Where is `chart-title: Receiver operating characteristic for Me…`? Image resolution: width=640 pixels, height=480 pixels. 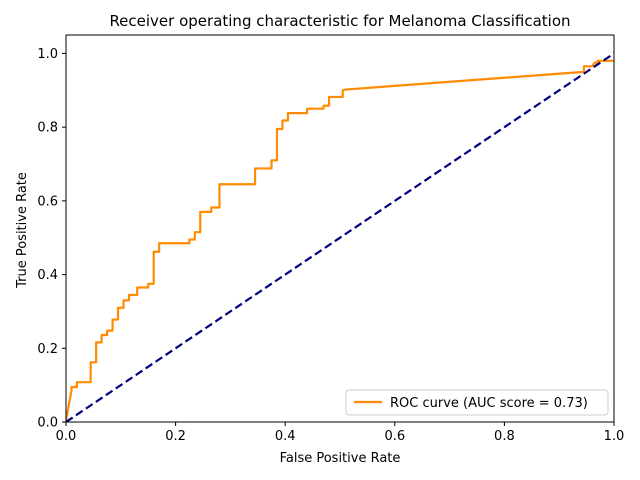 chart-title: Receiver operating characteristic for Me… is located at coordinates (339, 21).